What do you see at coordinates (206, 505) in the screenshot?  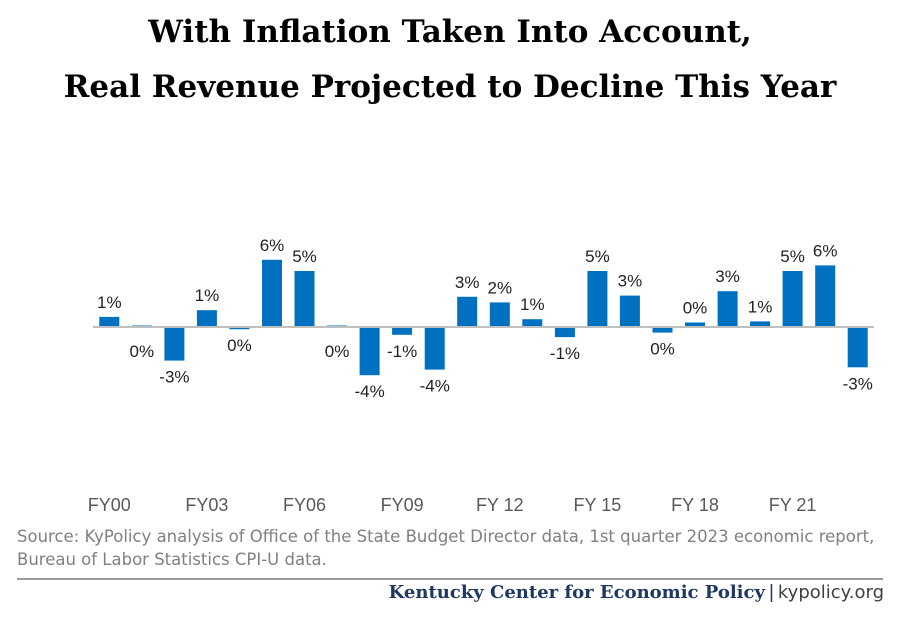 I see `x-tick-label: FY03` at bounding box center [206, 505].